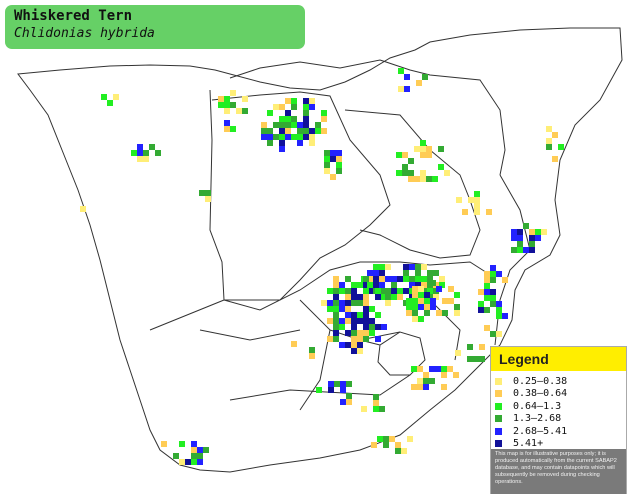  Describe the element at coordinates (498, 419) in the screenshot. I see `legend-swatch` at that location.